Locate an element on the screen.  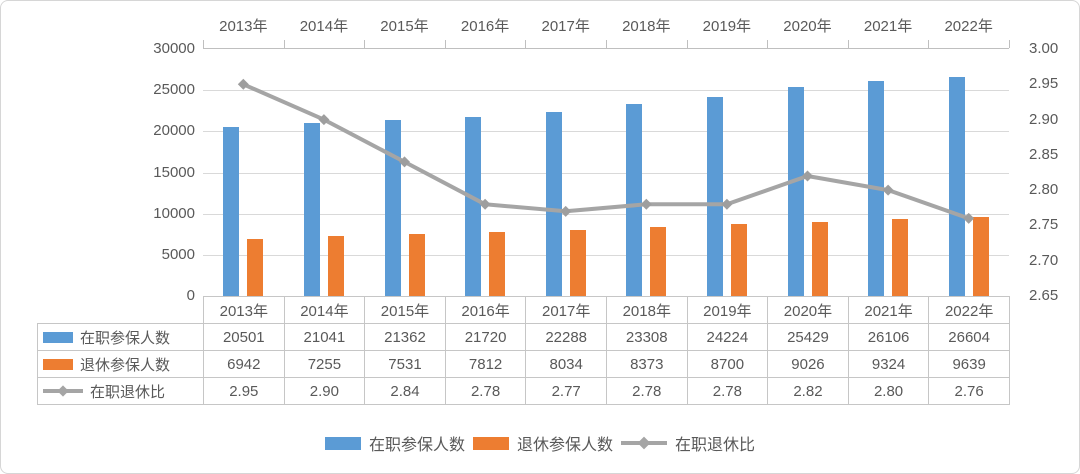
table-year-header: 2014年 is located at coordinates (324, 310).